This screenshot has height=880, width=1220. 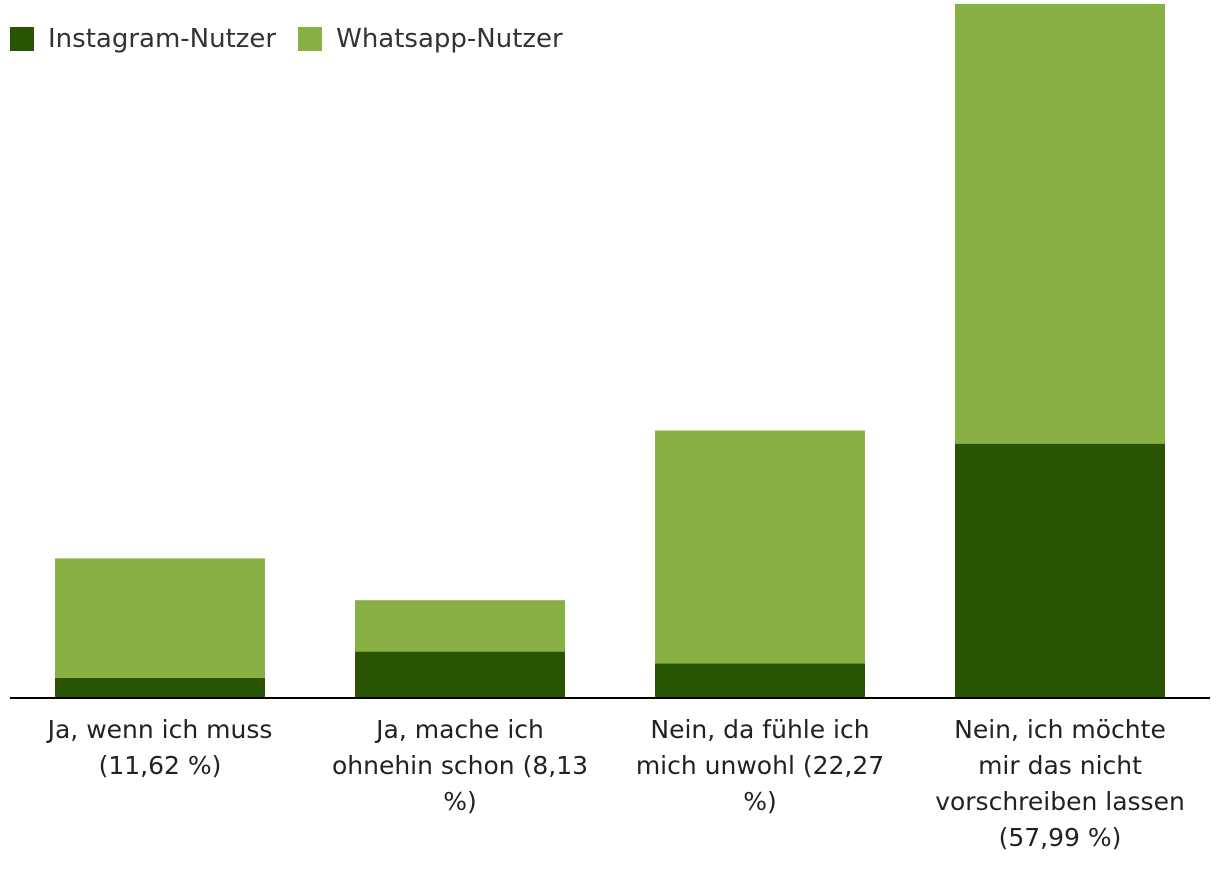 What do you see at coordinates (460, 765) in the screenshot?
I see `category-label-2: Ja, mache ich ohnehin schon (8,13 %)` at bounding box center [460, 765].